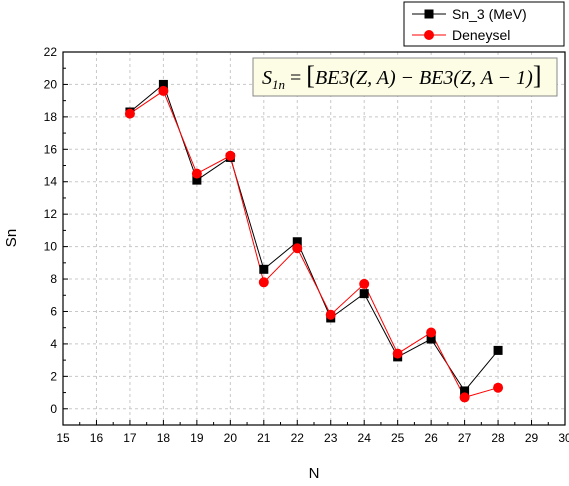  I want to click on x-tick-label: 17, so click(130, 438).